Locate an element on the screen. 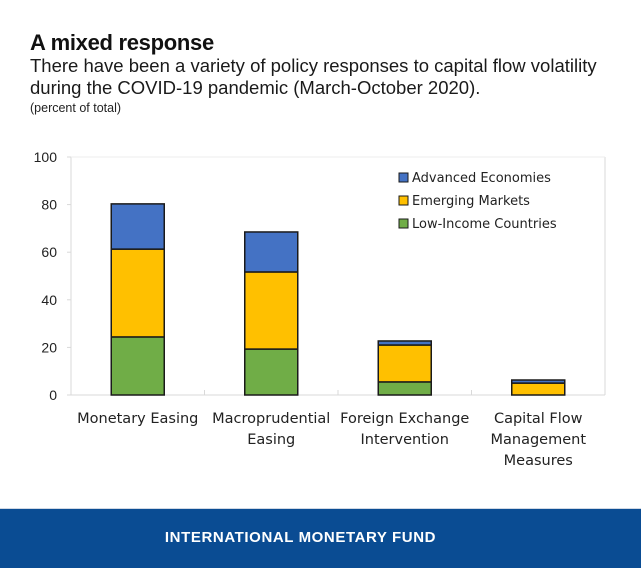 The width and height of the screenshot is (641, 568). y-tick-label: 100 is located at coordinates (46, 157).